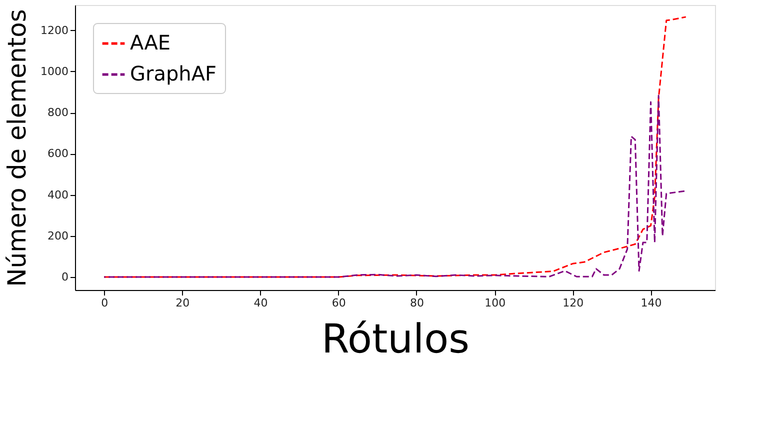 The image size is (757, 424). What do you see at coordinates (396, 339) in the screenshot?
I see `x-axis-title: Rótulos` at bounding box center [396, 339].